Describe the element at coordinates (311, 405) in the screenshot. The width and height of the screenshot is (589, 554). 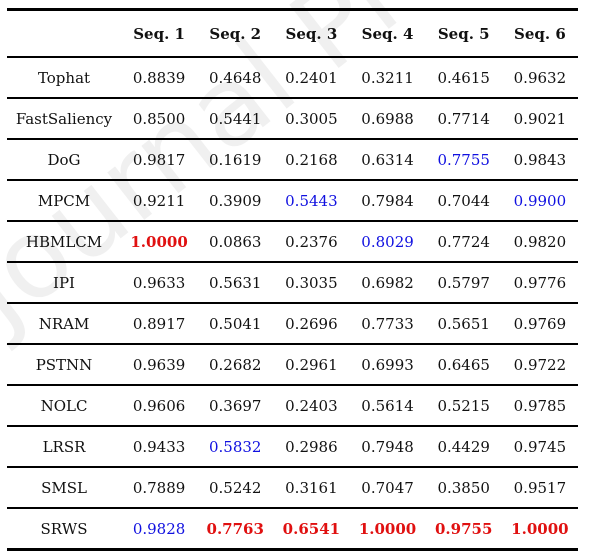
I see `value-cell: 0.2403` at that location.